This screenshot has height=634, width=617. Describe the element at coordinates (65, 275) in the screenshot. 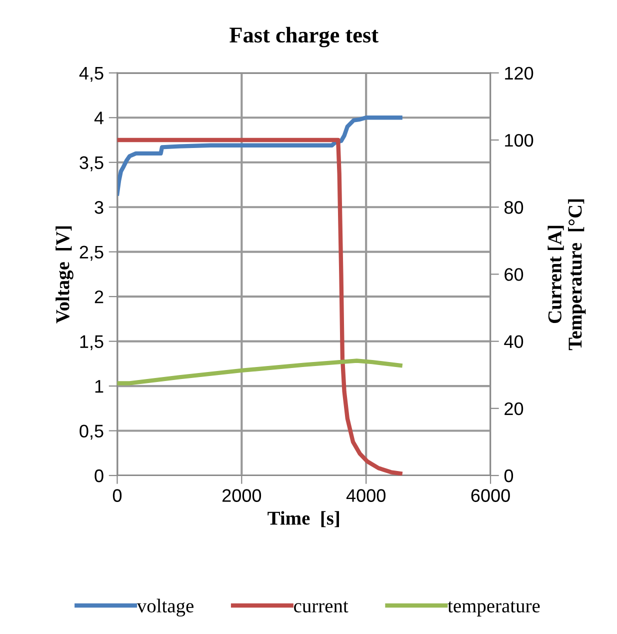

I see `y-axis-title: Voltage [V]` at that location.